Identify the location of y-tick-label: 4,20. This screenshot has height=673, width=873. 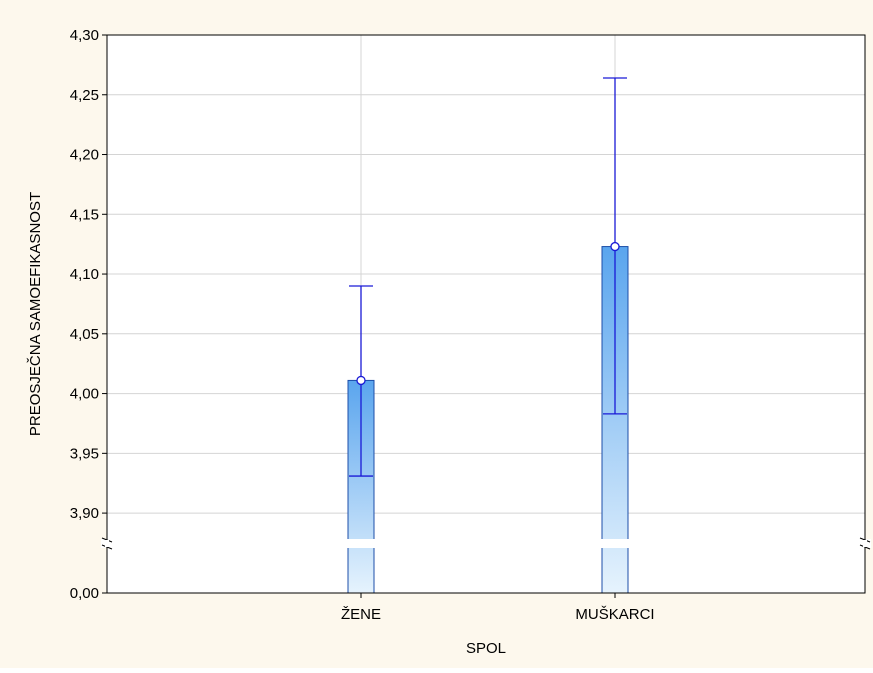
(84, 155).